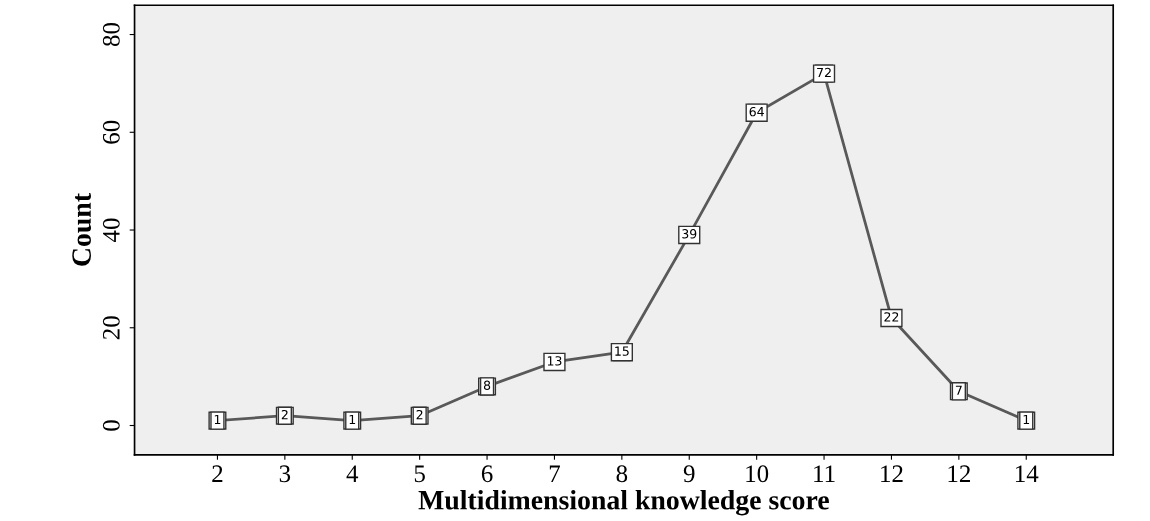 This screenshot has height=521, width=1150. I want to click on data-label: 7, so click(958, 390).